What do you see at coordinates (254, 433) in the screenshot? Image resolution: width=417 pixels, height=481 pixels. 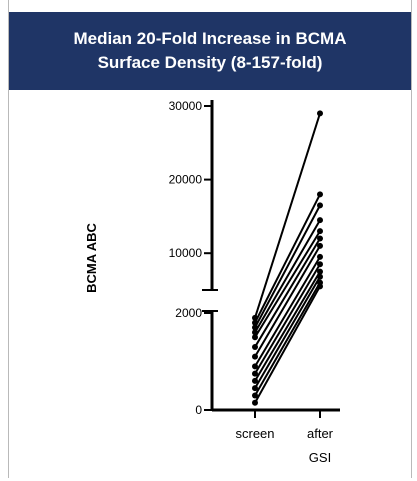 I see `x-tick-label-screen: screen` at bounding box center [254, 433].